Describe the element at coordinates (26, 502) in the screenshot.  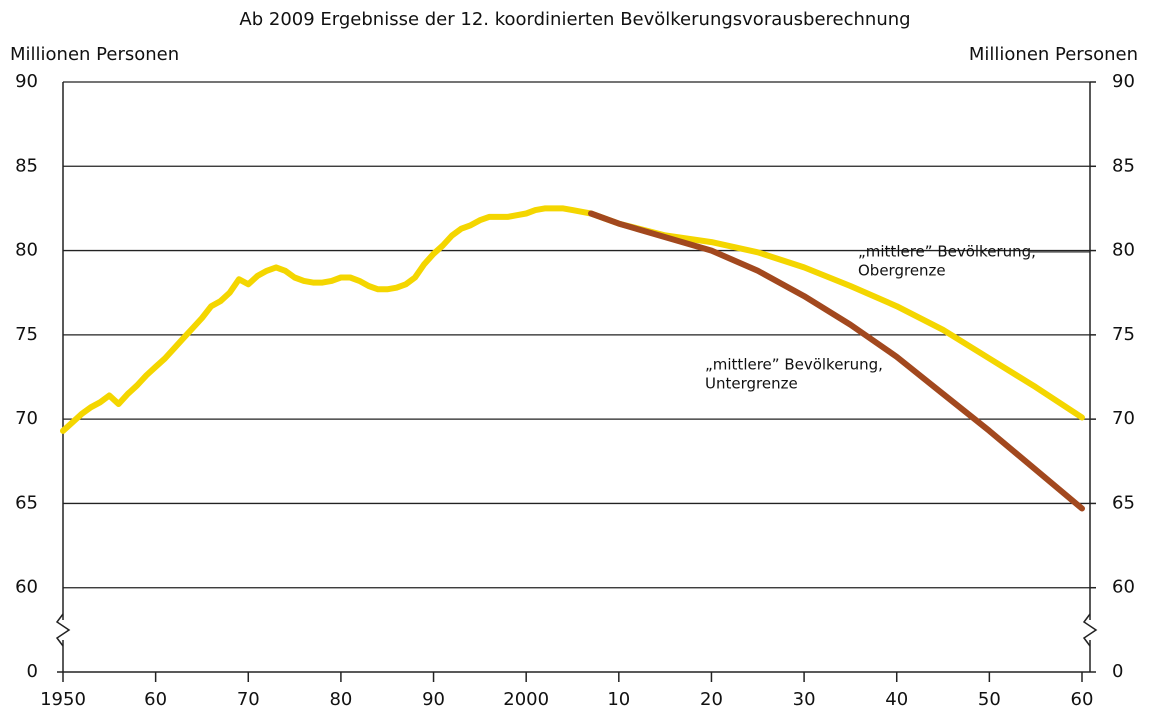
I see `y-tick-label: 65` at that location.